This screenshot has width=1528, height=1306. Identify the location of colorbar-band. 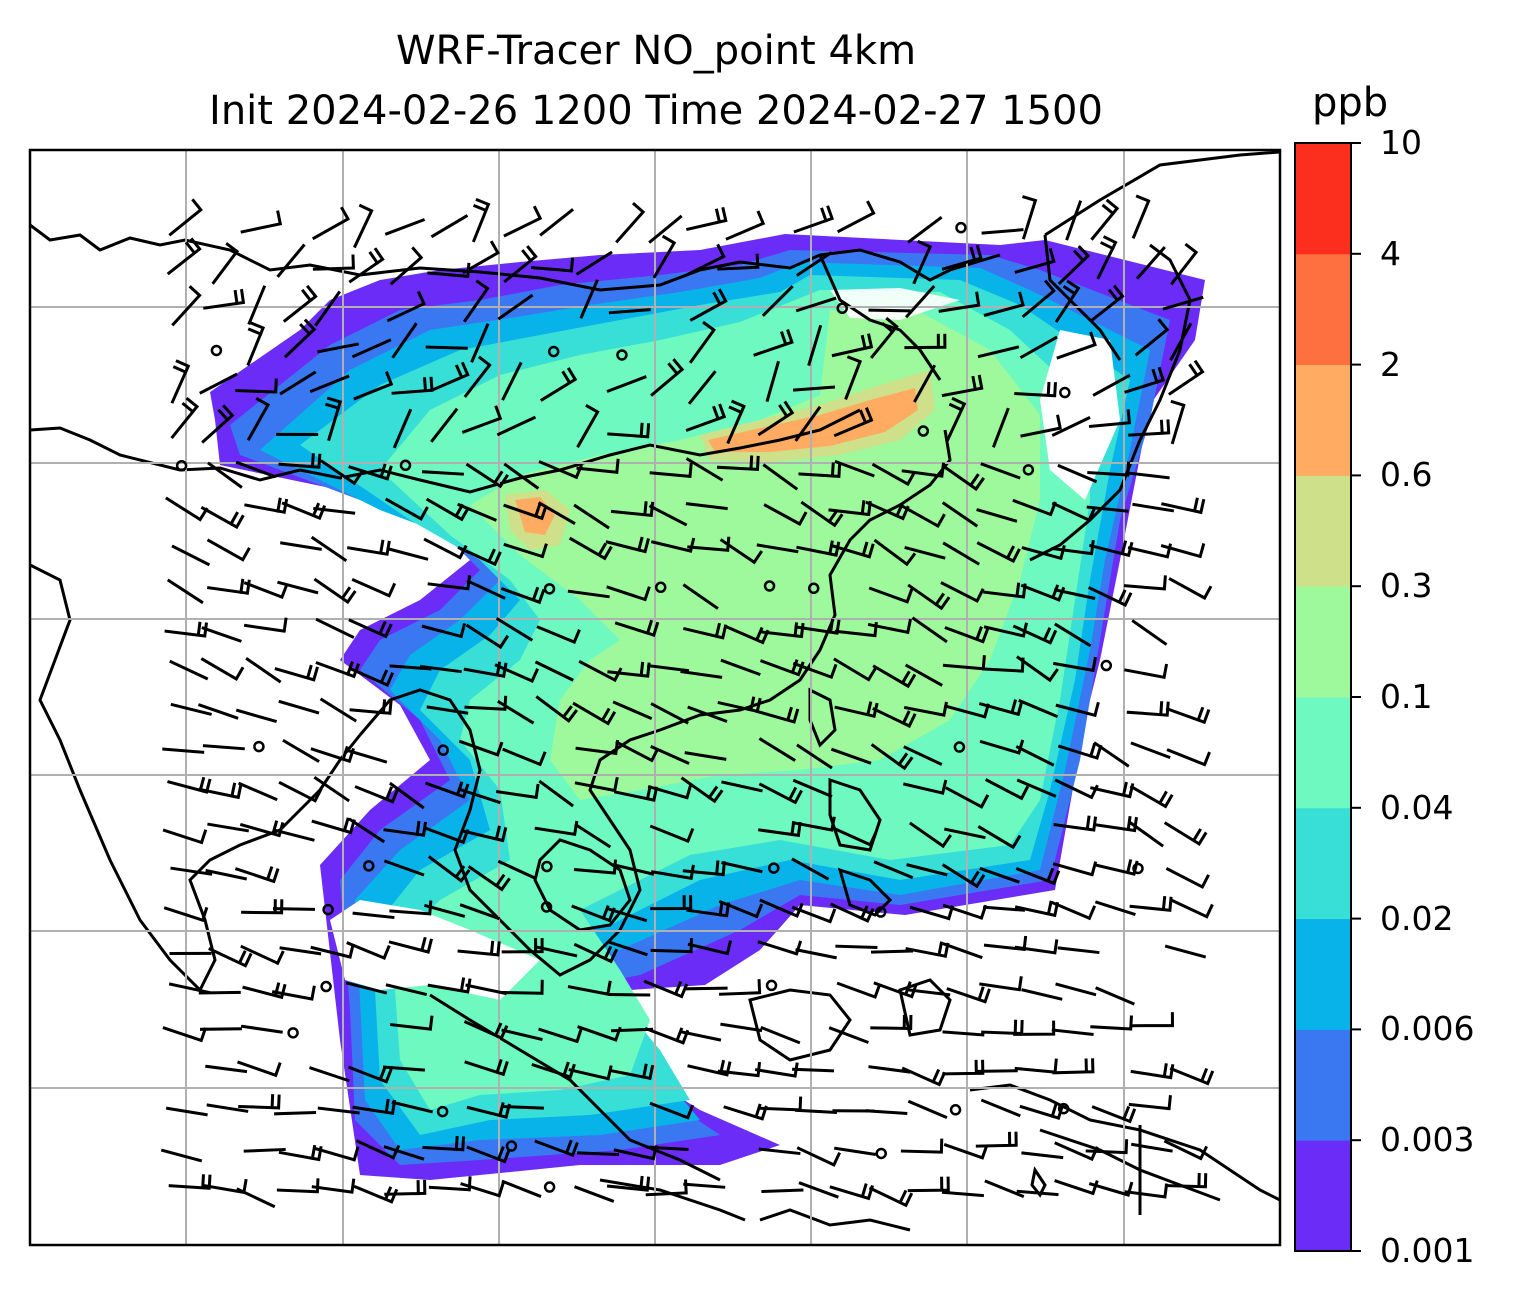
(1323, 420).